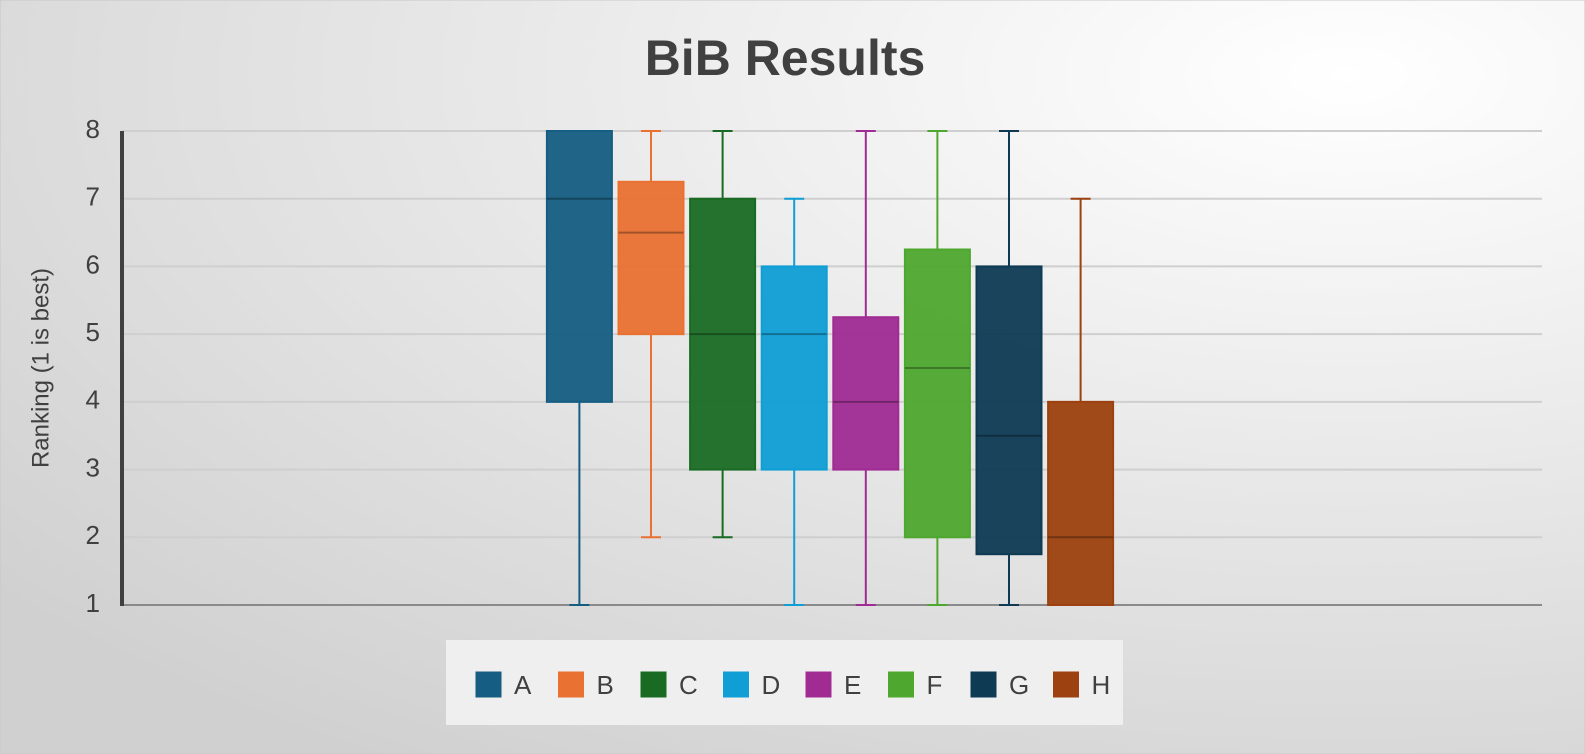 Image resolution: width=1585 pixels, height=754 pixels. What do you see at coordinates (523, 685) in the screenshot?
I see `legend-label: A` at bounding box center [523, 685].